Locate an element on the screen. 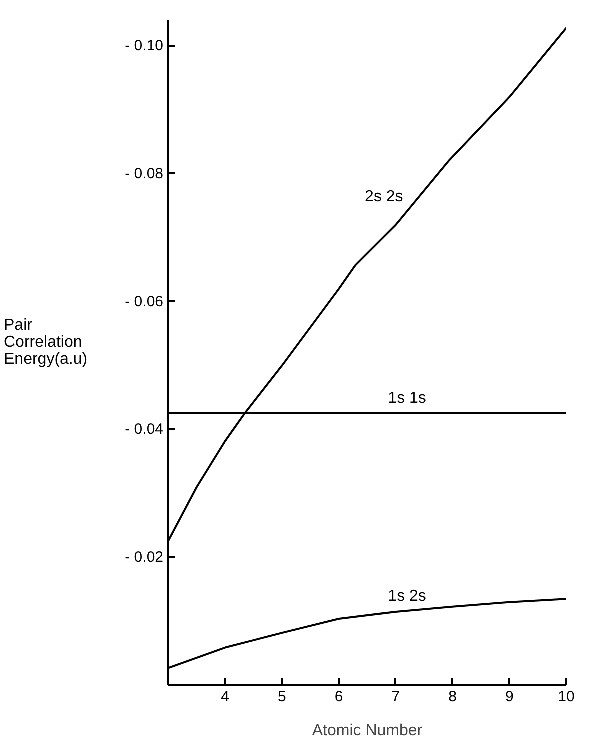 This screenshot has height=751, width=605. x-tick-label: 4 is located at coordinates (225, 697).